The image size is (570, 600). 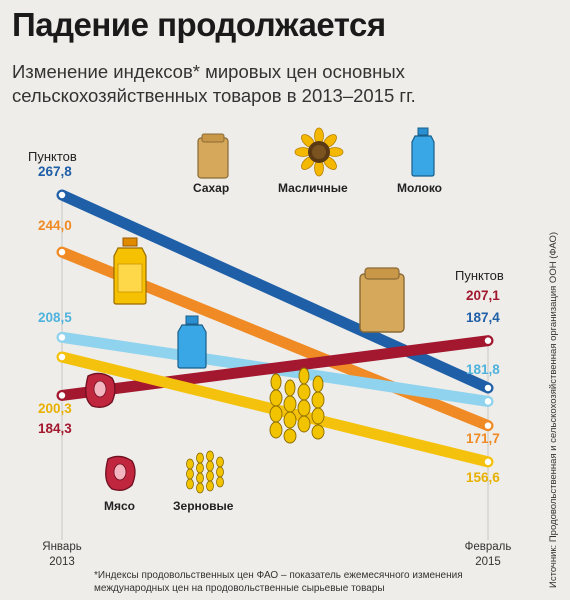 What do you see at coordinates (62, 357) in the screenshot?
I see `point-cereals-start` at bounding box center [62, 357].